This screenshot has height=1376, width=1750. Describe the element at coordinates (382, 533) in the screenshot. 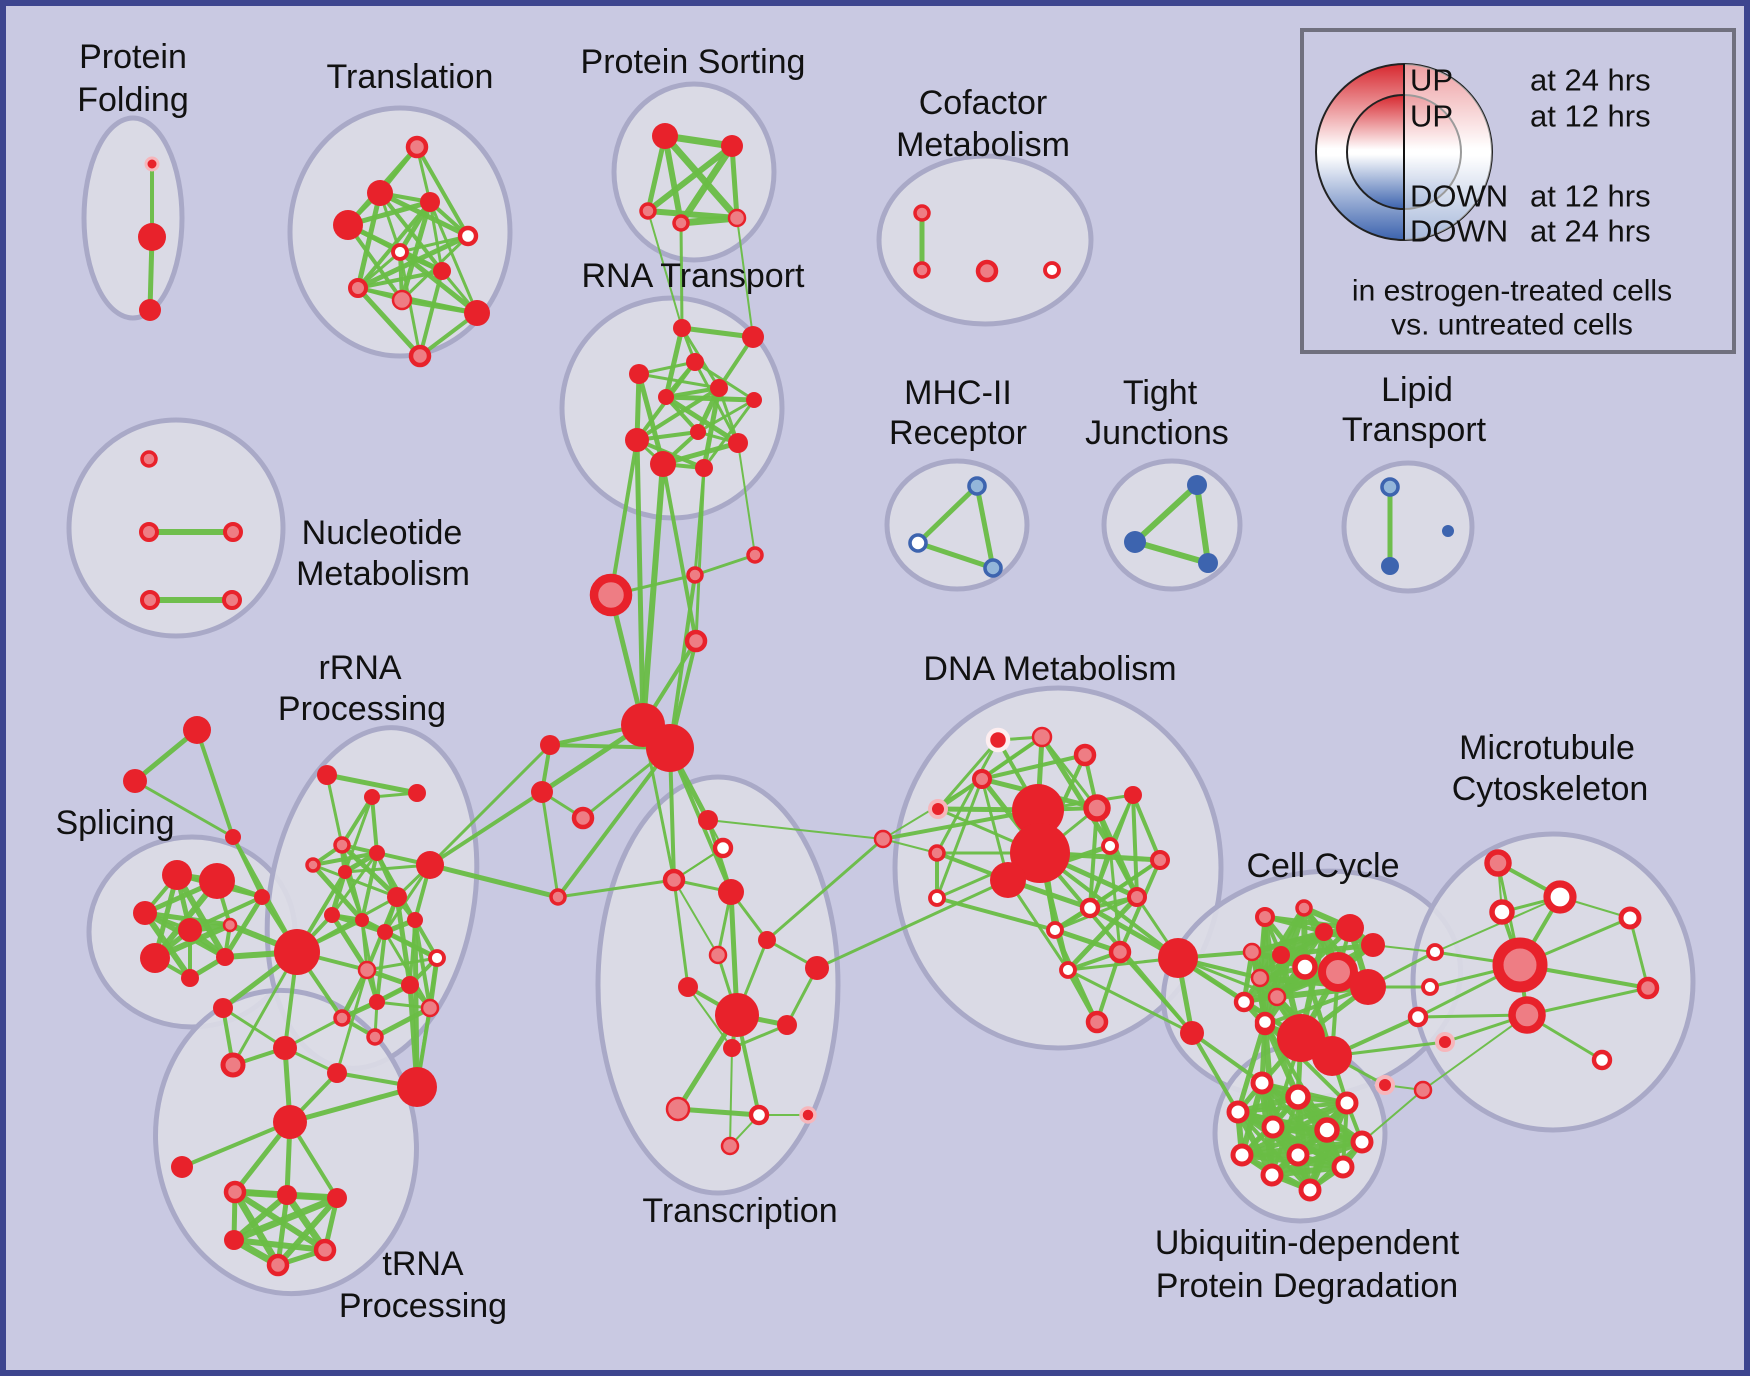

I see `cluster-label-nucleotide-metabolism: Nucleotide` at that location.